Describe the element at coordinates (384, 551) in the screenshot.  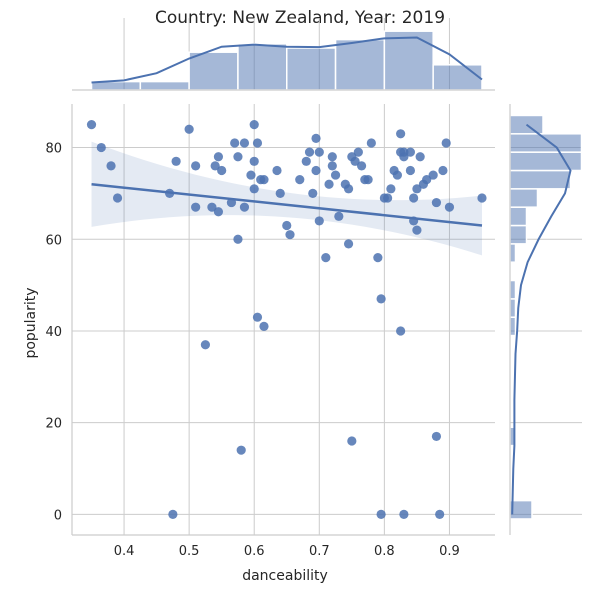
I see `x-tick-label: 0.8` at that location.